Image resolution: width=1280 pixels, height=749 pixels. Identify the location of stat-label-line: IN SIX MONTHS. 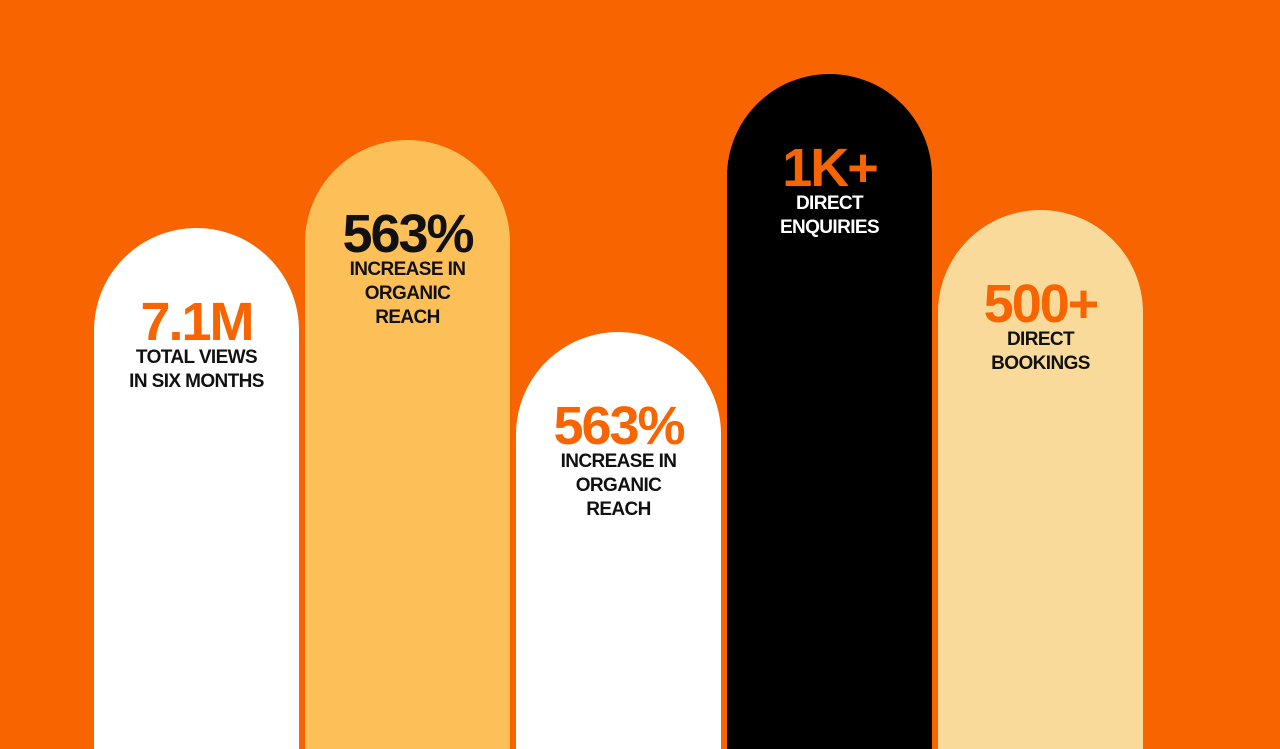
(196, 381).